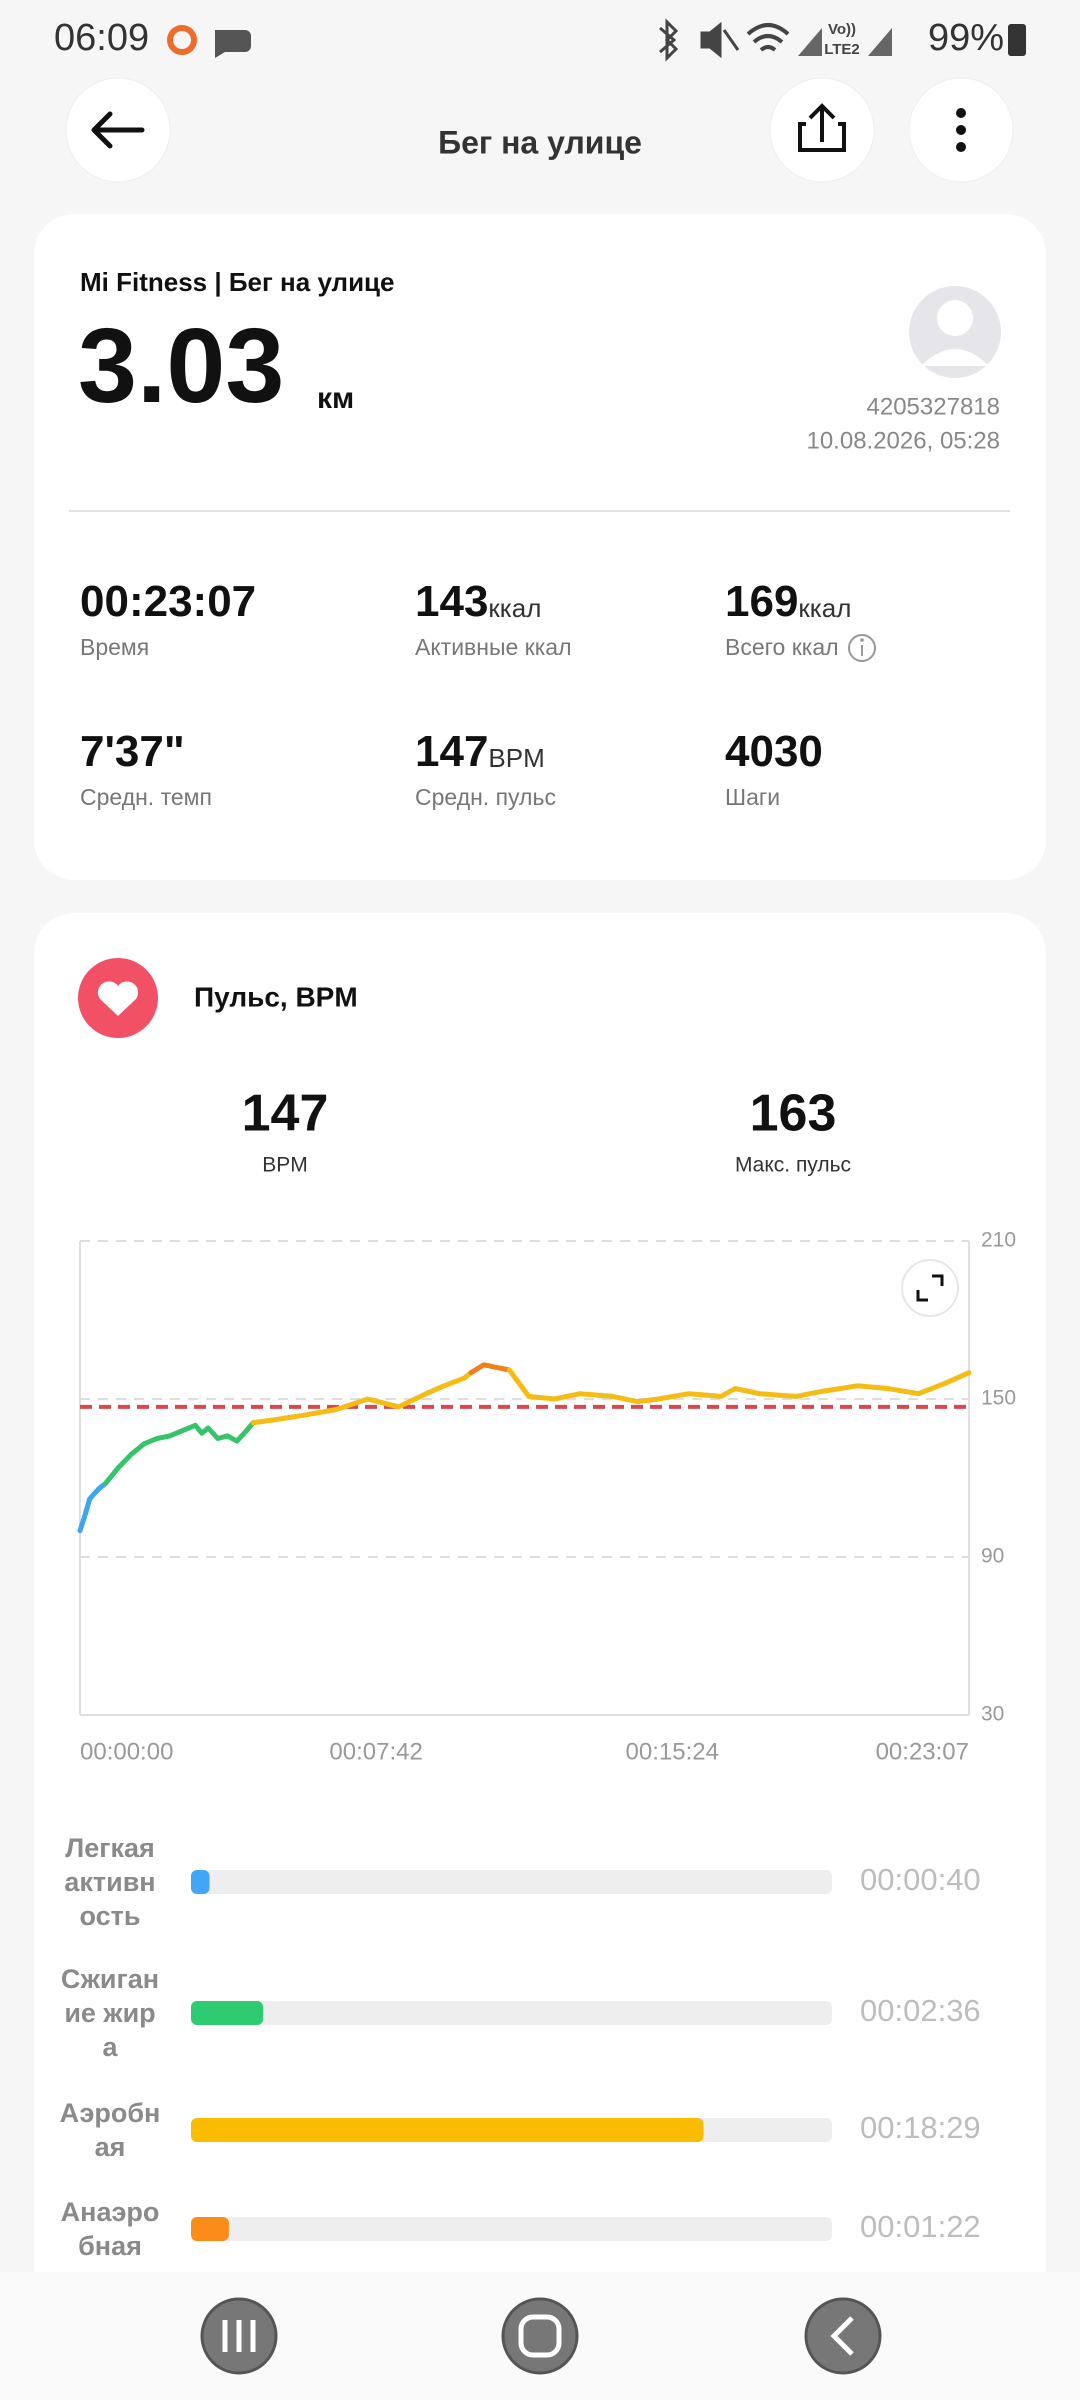 The width and height of the screenshot is (1080, 2400). Describe the element at coordinates (118, 130) in the screenshot. I see `back-arrow` at that location.